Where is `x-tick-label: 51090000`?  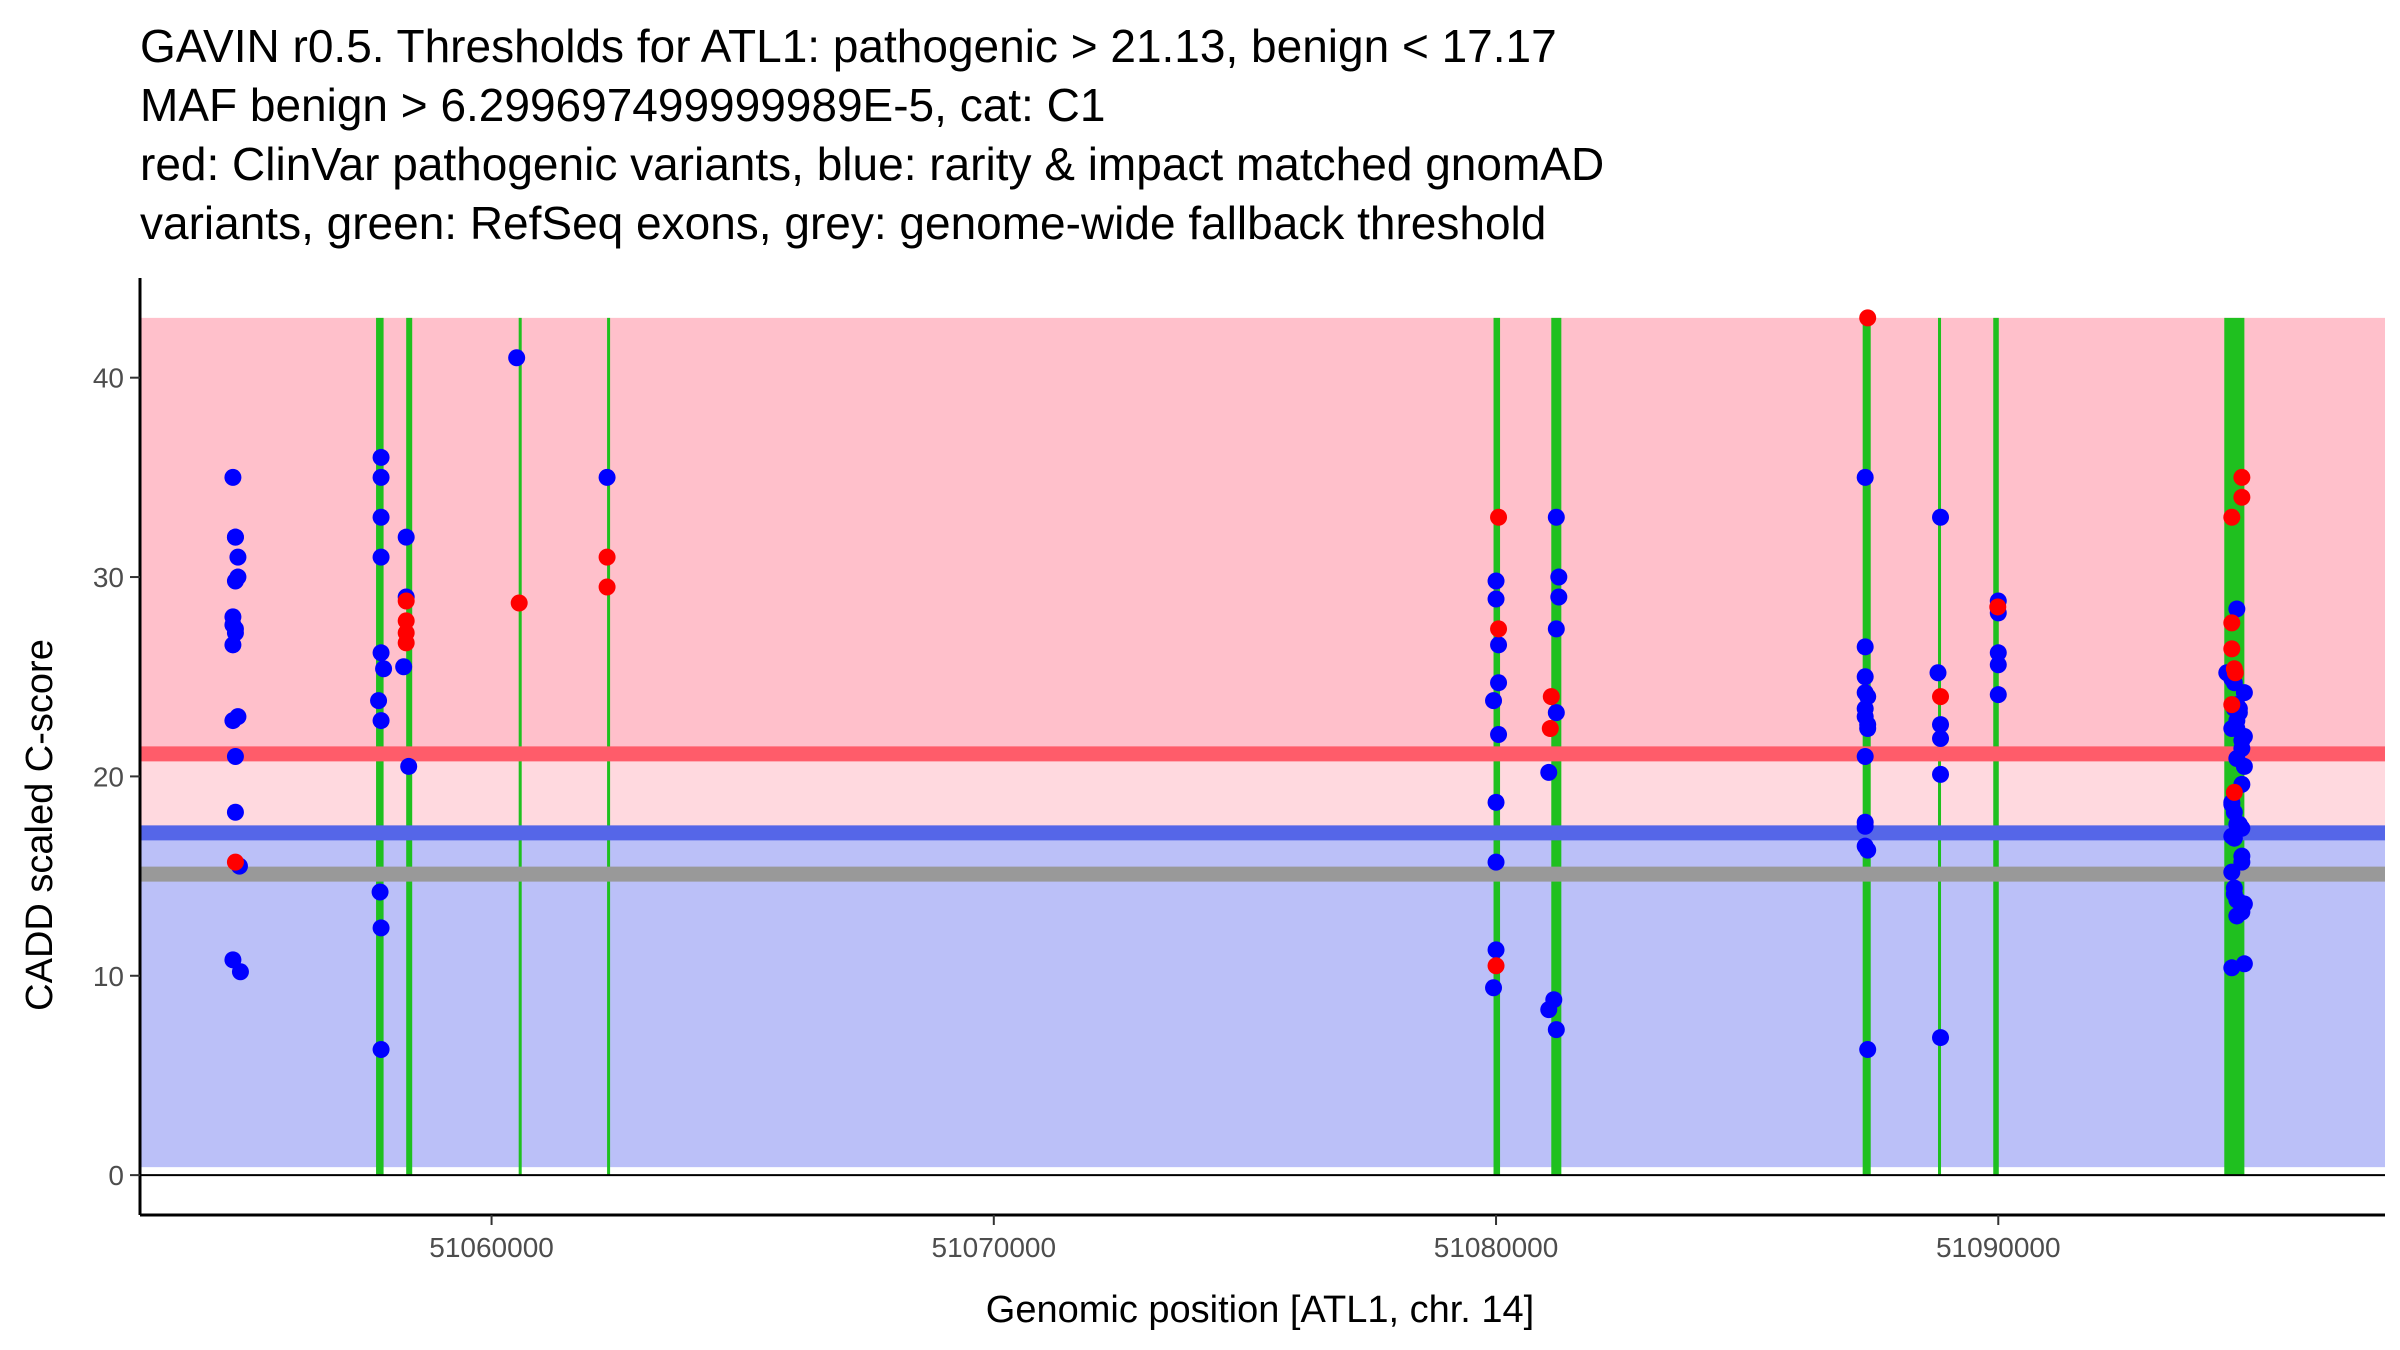
x-tick-label: 51090000 is located at coordinates (1998, 1247).